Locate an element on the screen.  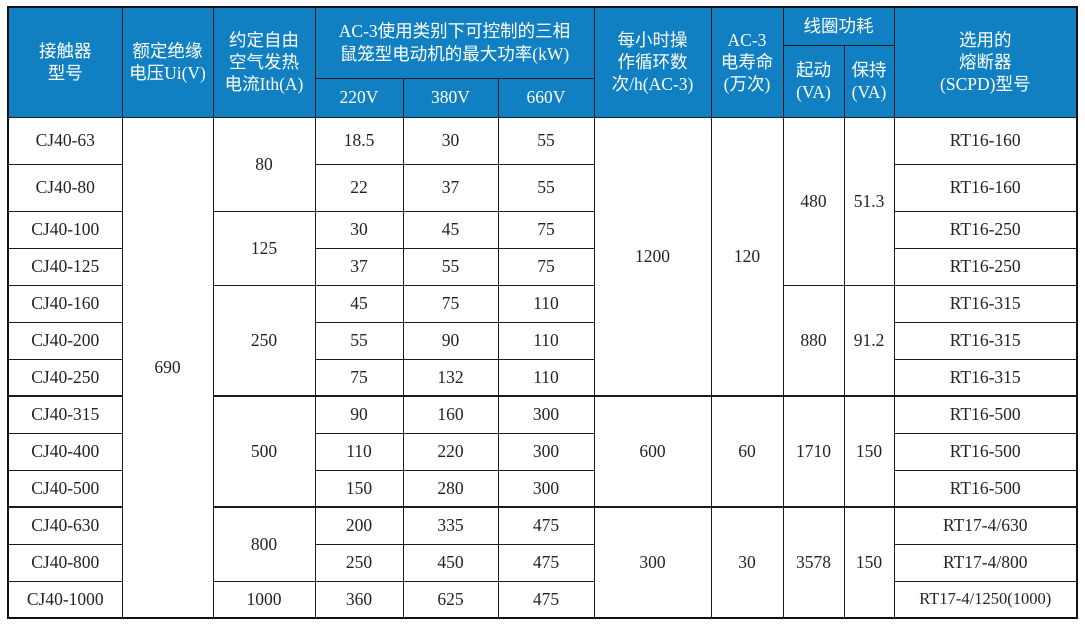
table-row: CJ40-500 150 280 300 RT16-500 is located at coordinates (542, 488).